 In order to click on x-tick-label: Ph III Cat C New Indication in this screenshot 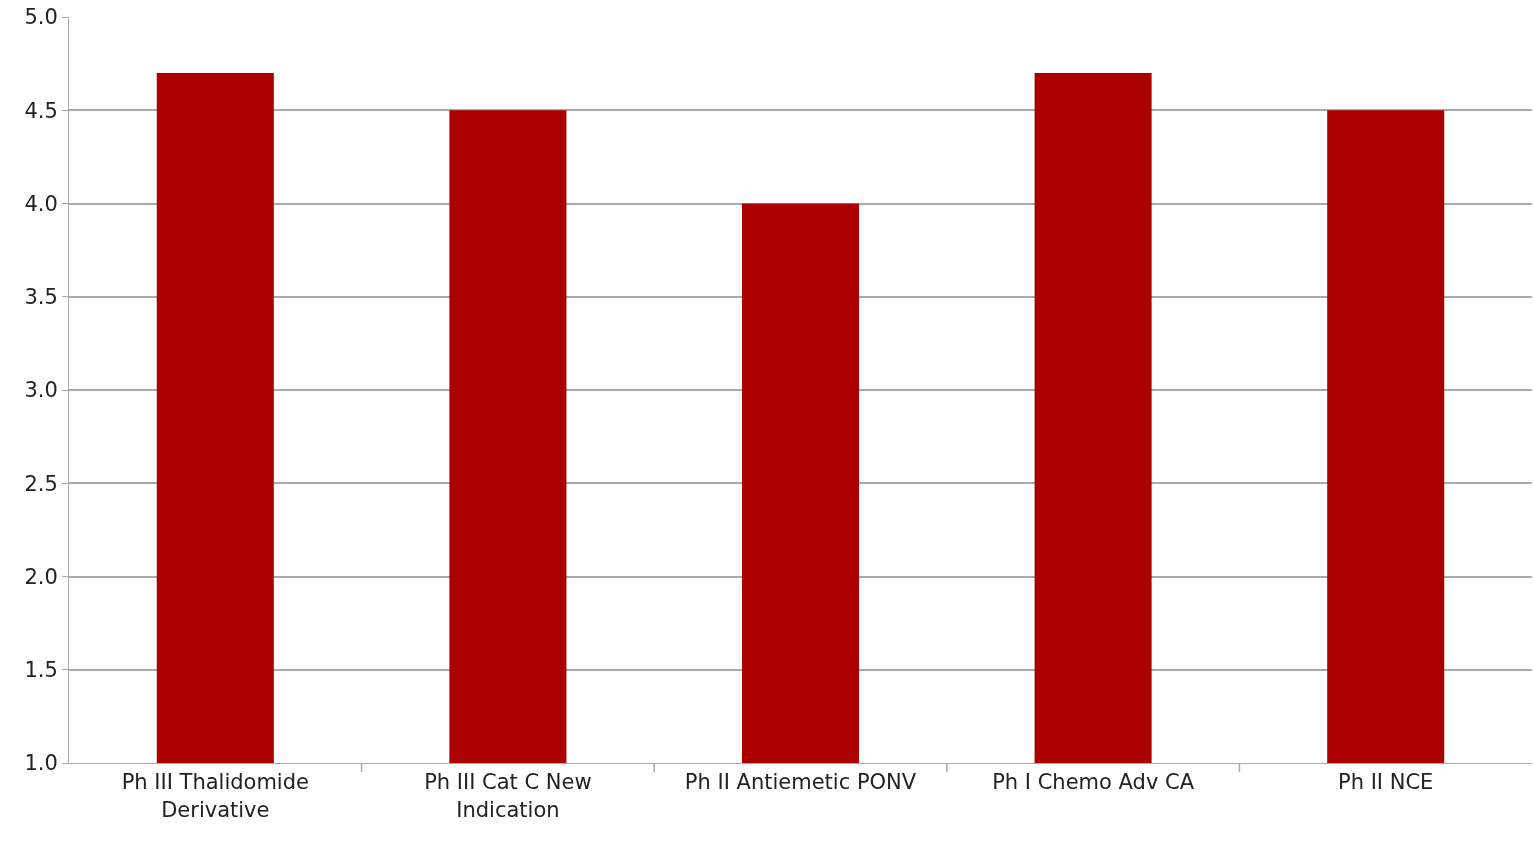, I will do `click(508, 796)`.